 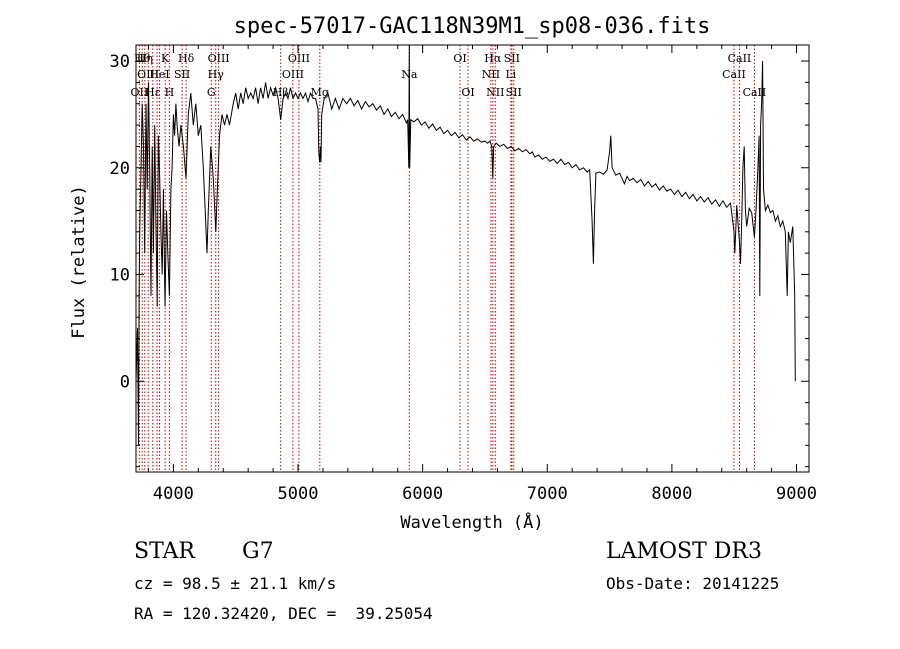 What do you see at coordinates (170, 92) in the screenshot?
I see `line-marker-label: H` at bounding box center [170, 92].